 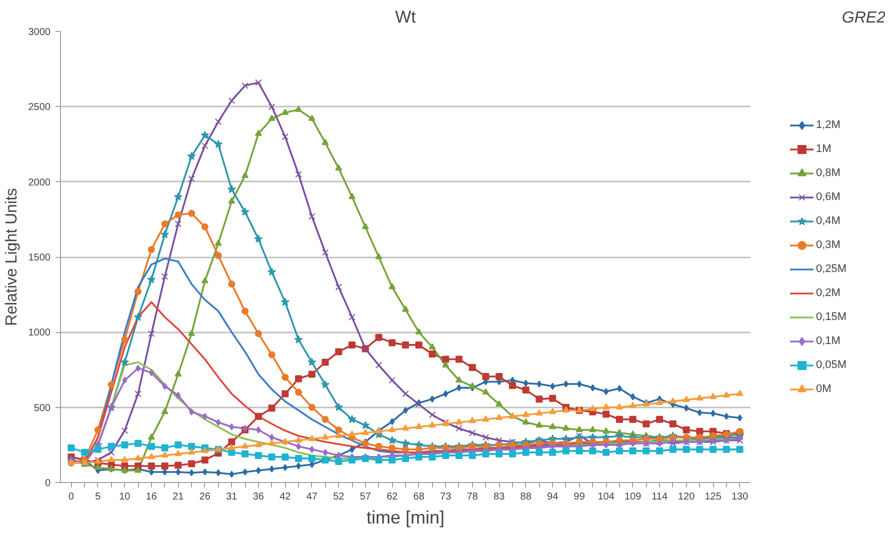 I want to click on x-tick-label: 26, so click(x=205, y=497).